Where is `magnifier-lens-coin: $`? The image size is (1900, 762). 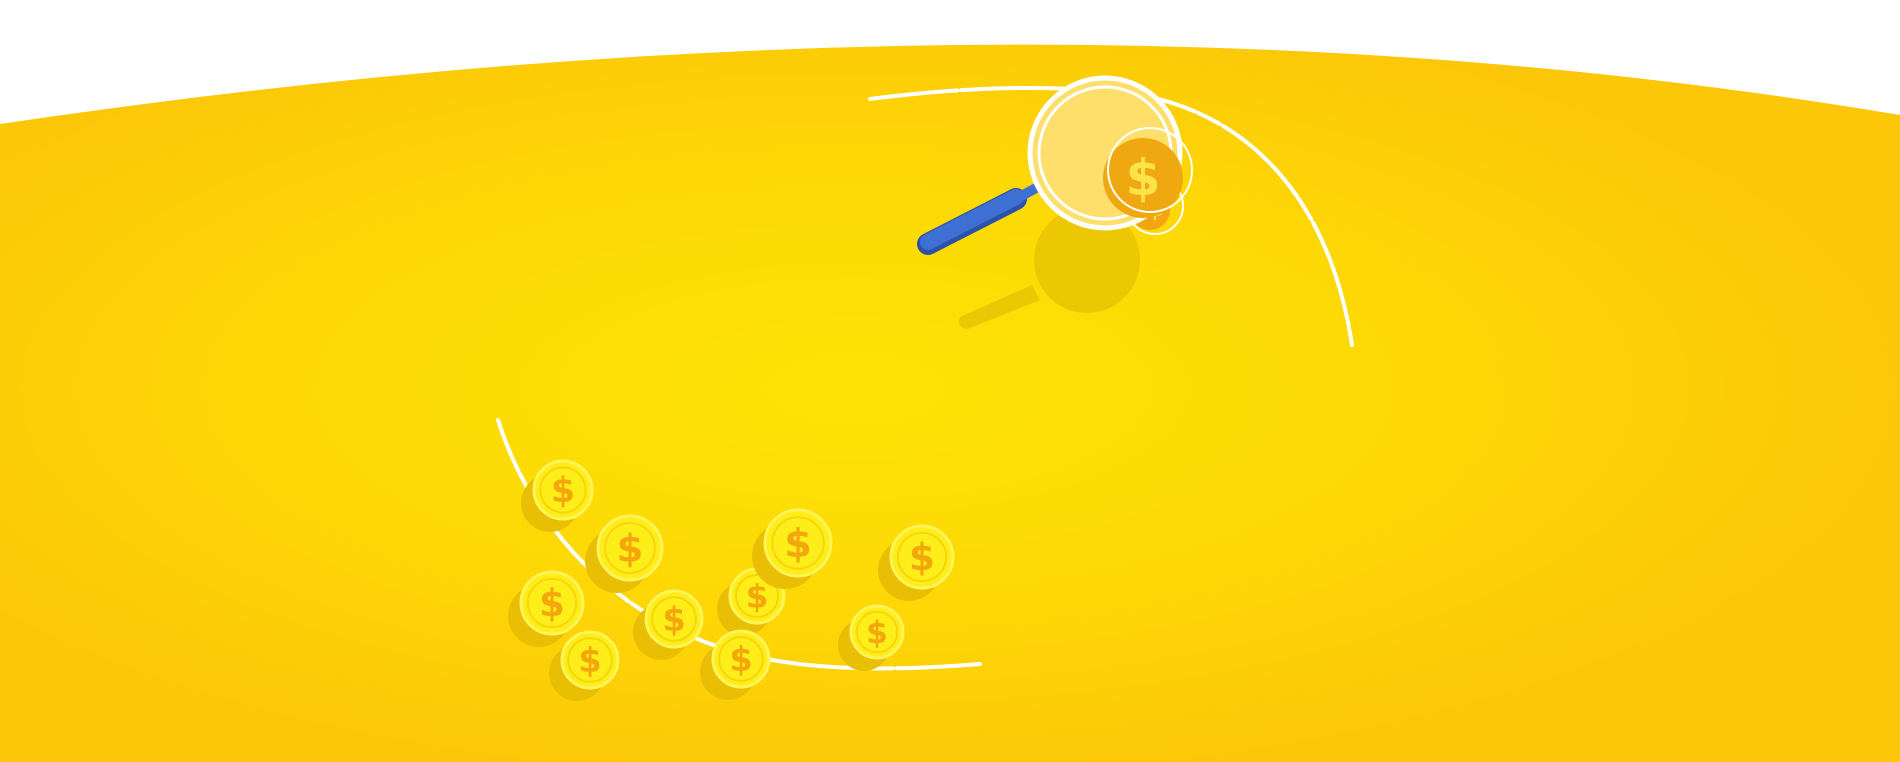
magnifier-lens-coin: $ is located at coordinates (1148, 172).